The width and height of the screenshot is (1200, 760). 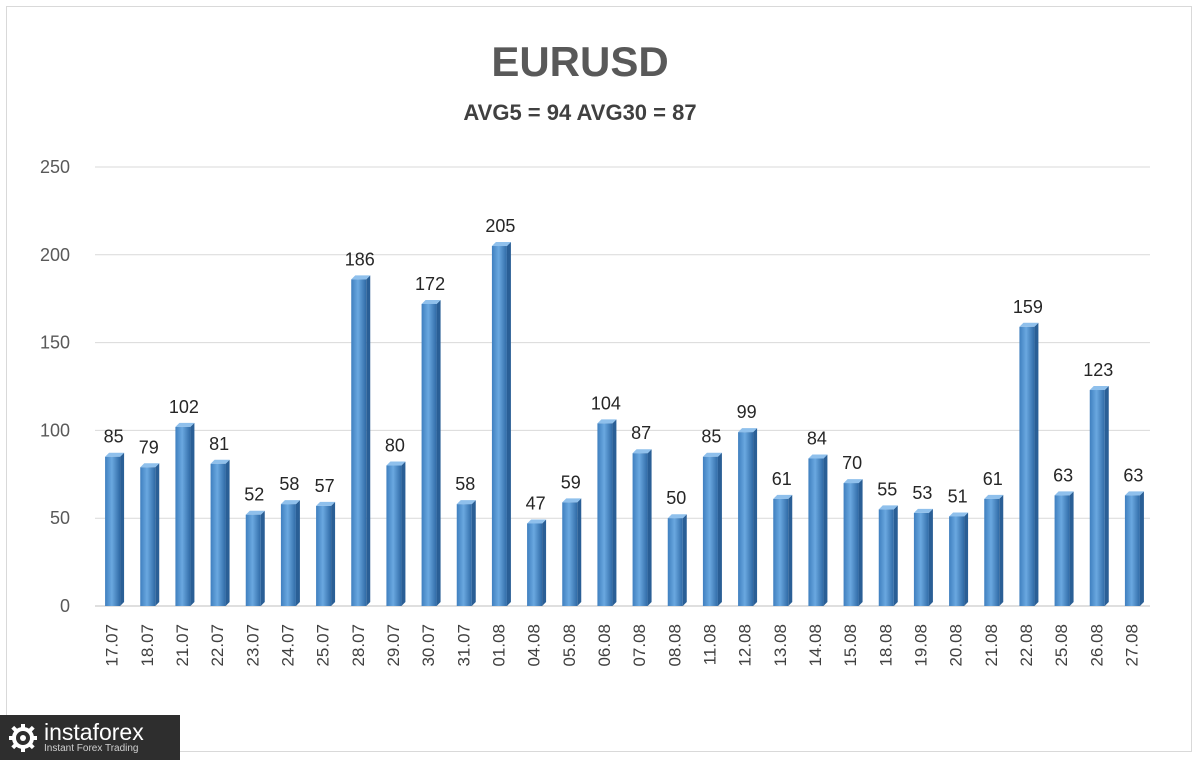 I want to click on x-tick-label: 22.07, so click(x=217, y=645).